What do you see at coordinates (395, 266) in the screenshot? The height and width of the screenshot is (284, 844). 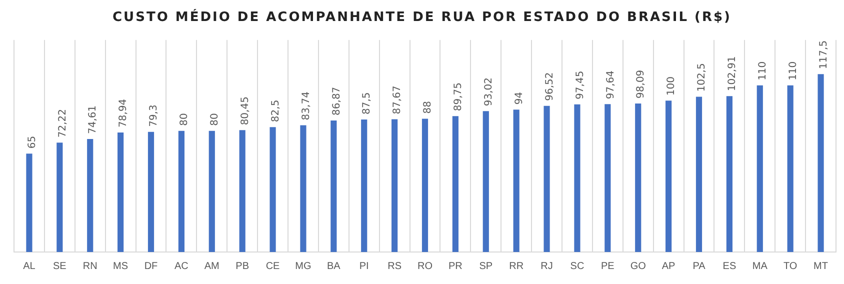 I see `x-tick-label: RS` at bounding box center [395, 266].